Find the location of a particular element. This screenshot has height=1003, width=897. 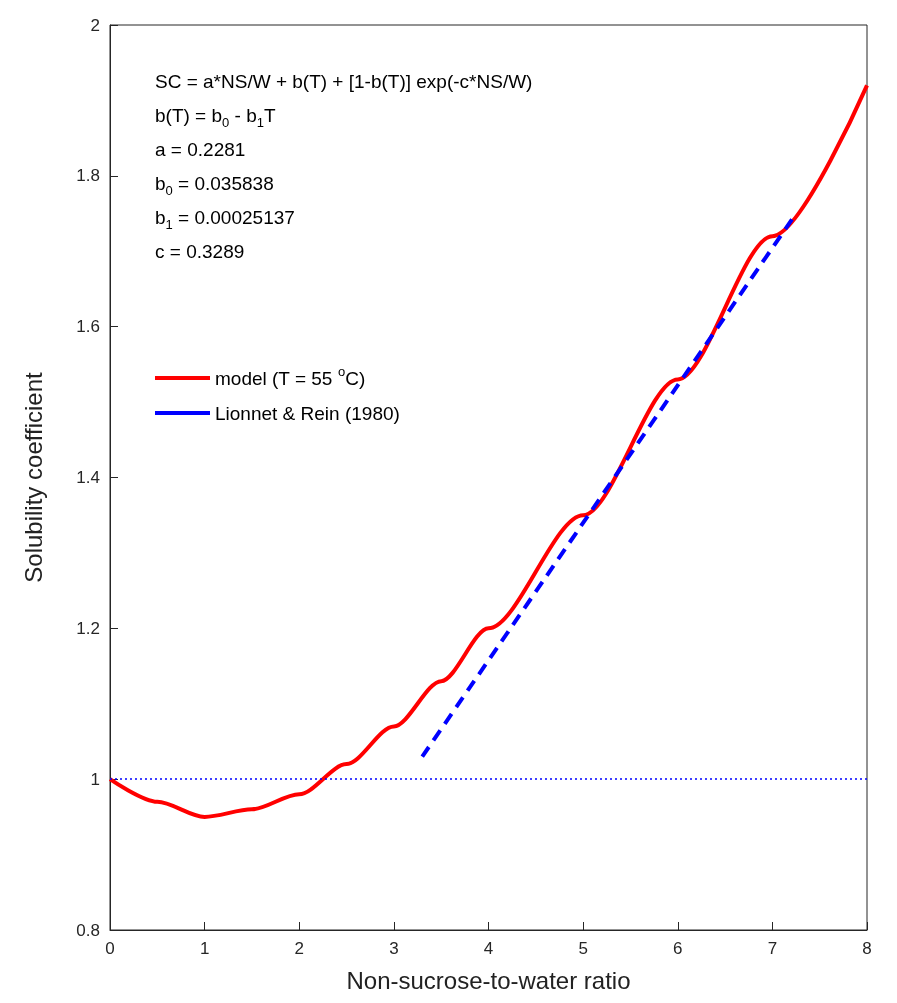

y-axis-title: Solubility coefficient is located at coordinates (33, 477).